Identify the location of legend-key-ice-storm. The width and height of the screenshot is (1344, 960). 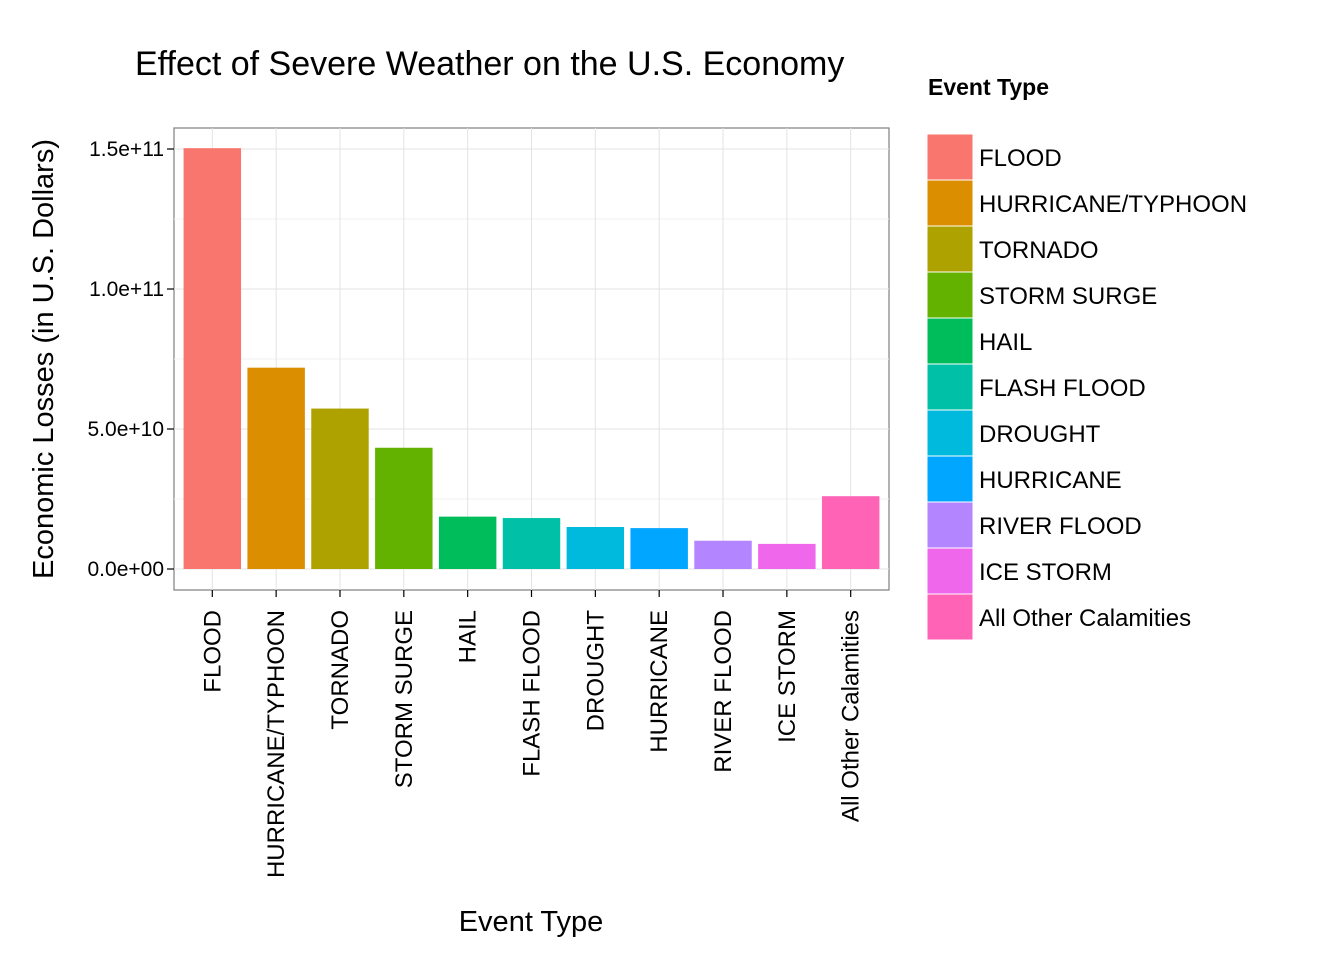
(950, 571).